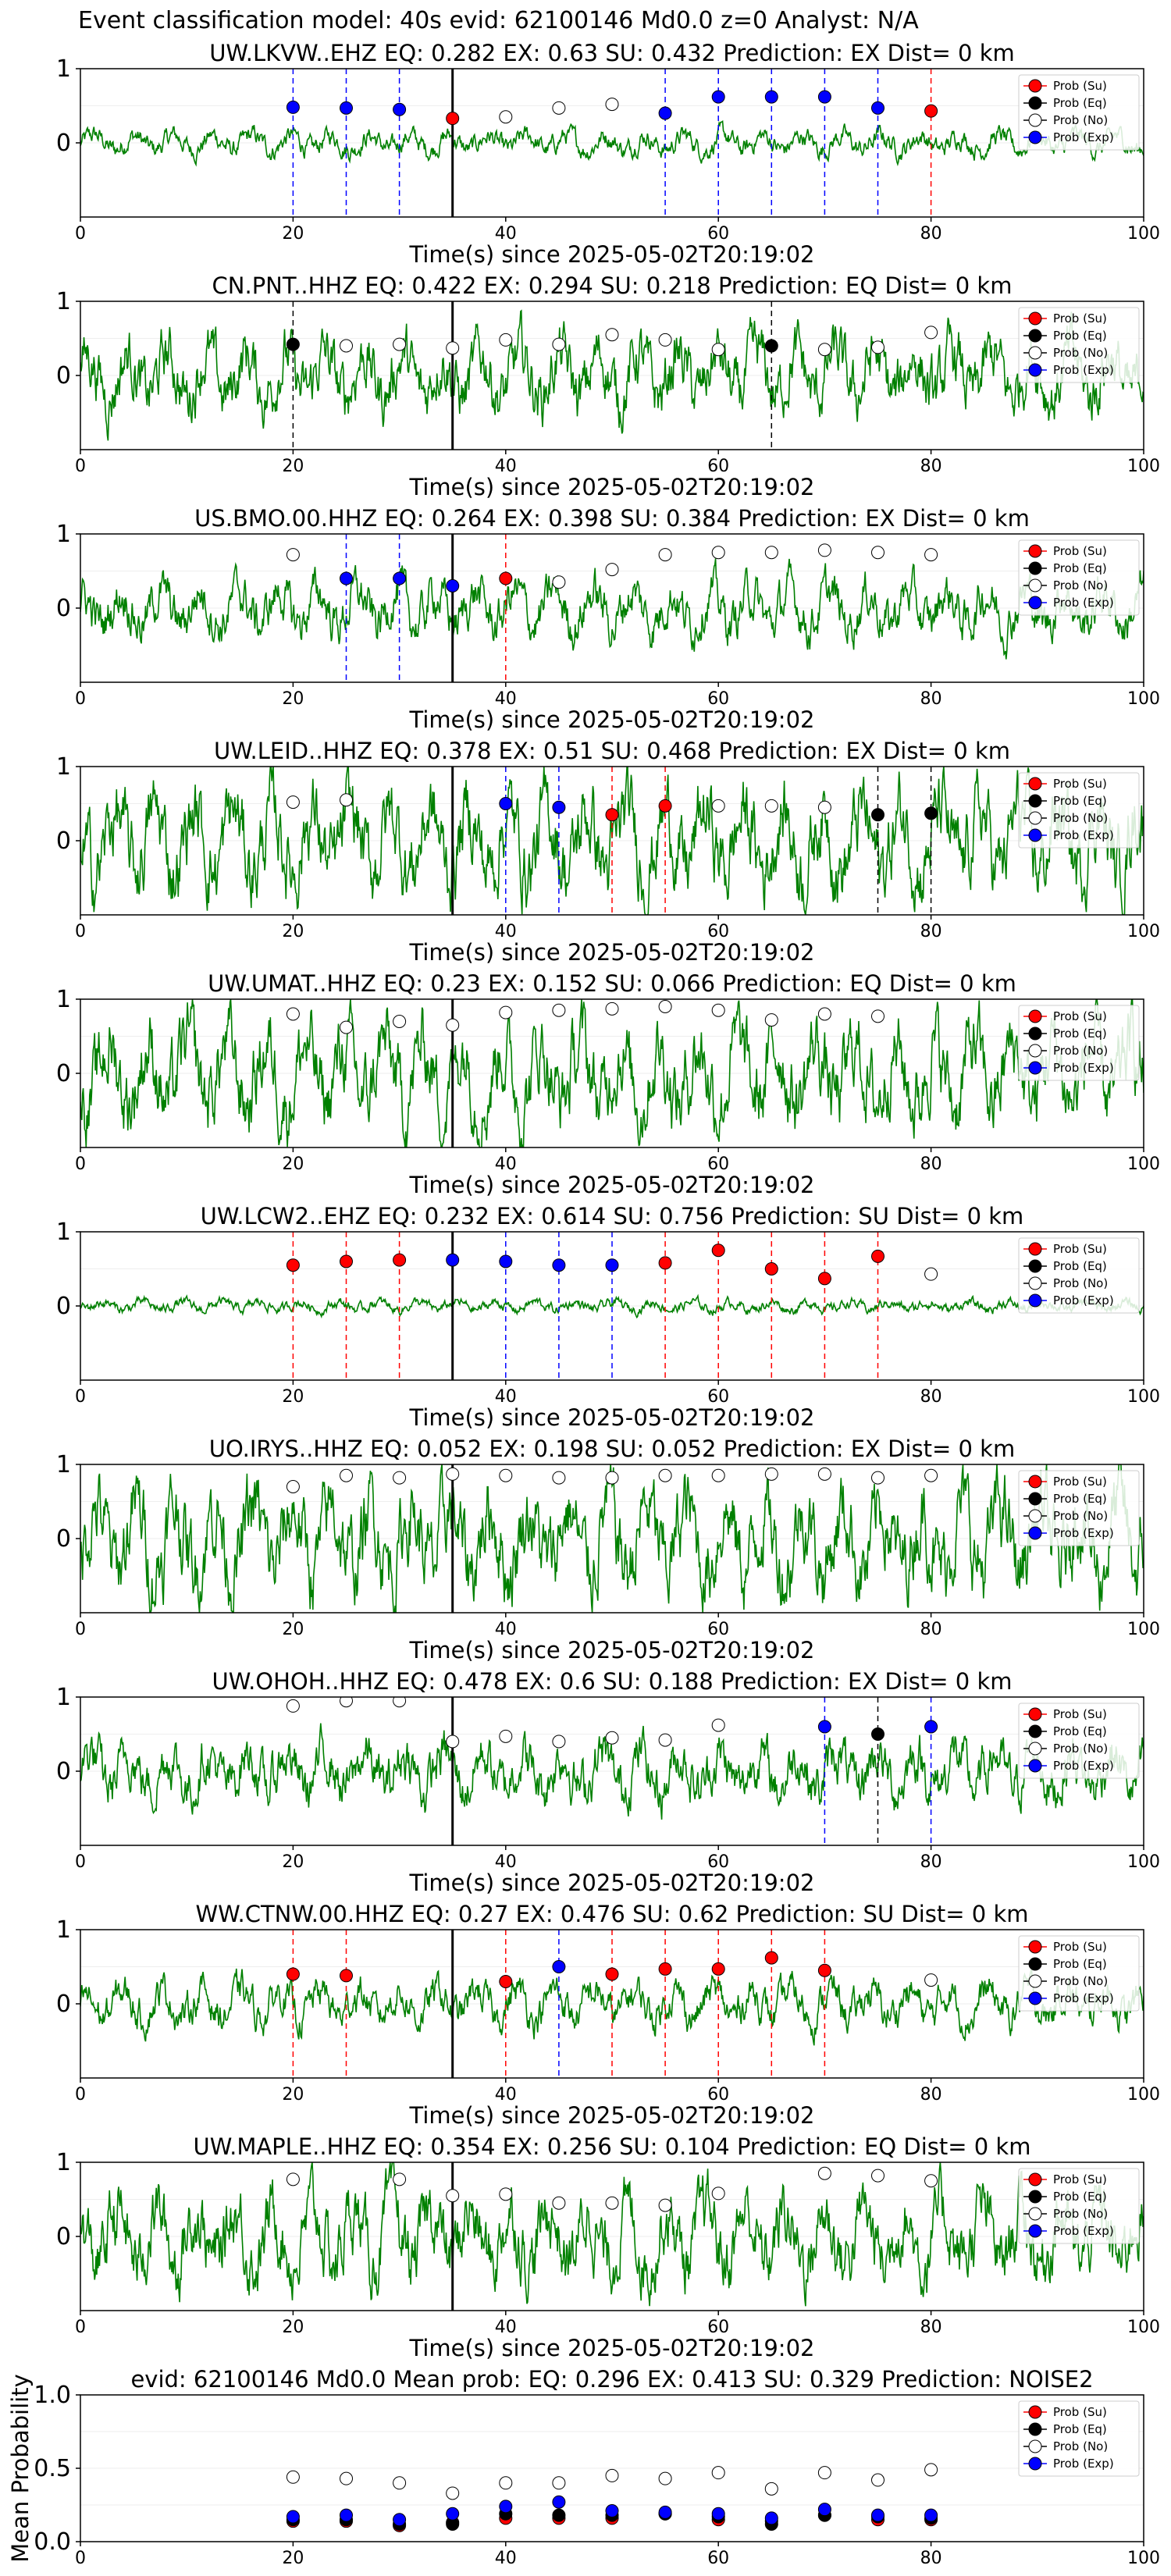  I want to click on legend-box, so click(1079, 345).